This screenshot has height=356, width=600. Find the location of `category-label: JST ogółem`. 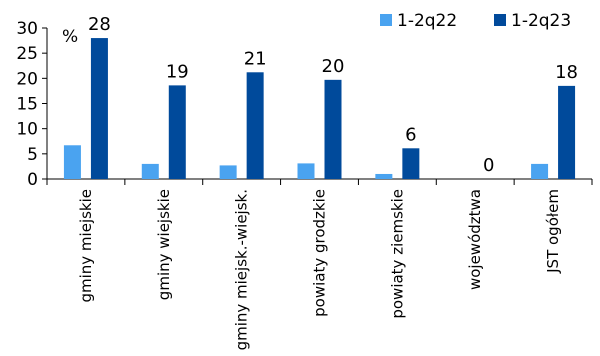

category-label: JST ogółem is located at coordinates (553, 231).